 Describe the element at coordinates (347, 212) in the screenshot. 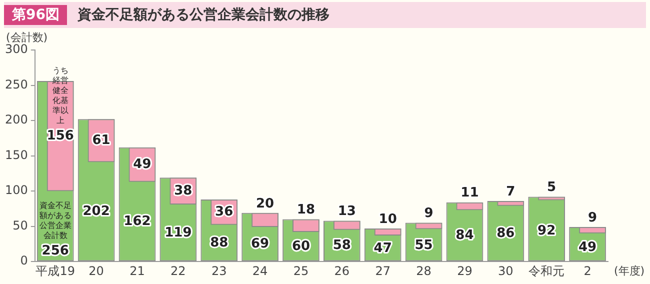

I see `data-label: 13` at that location.